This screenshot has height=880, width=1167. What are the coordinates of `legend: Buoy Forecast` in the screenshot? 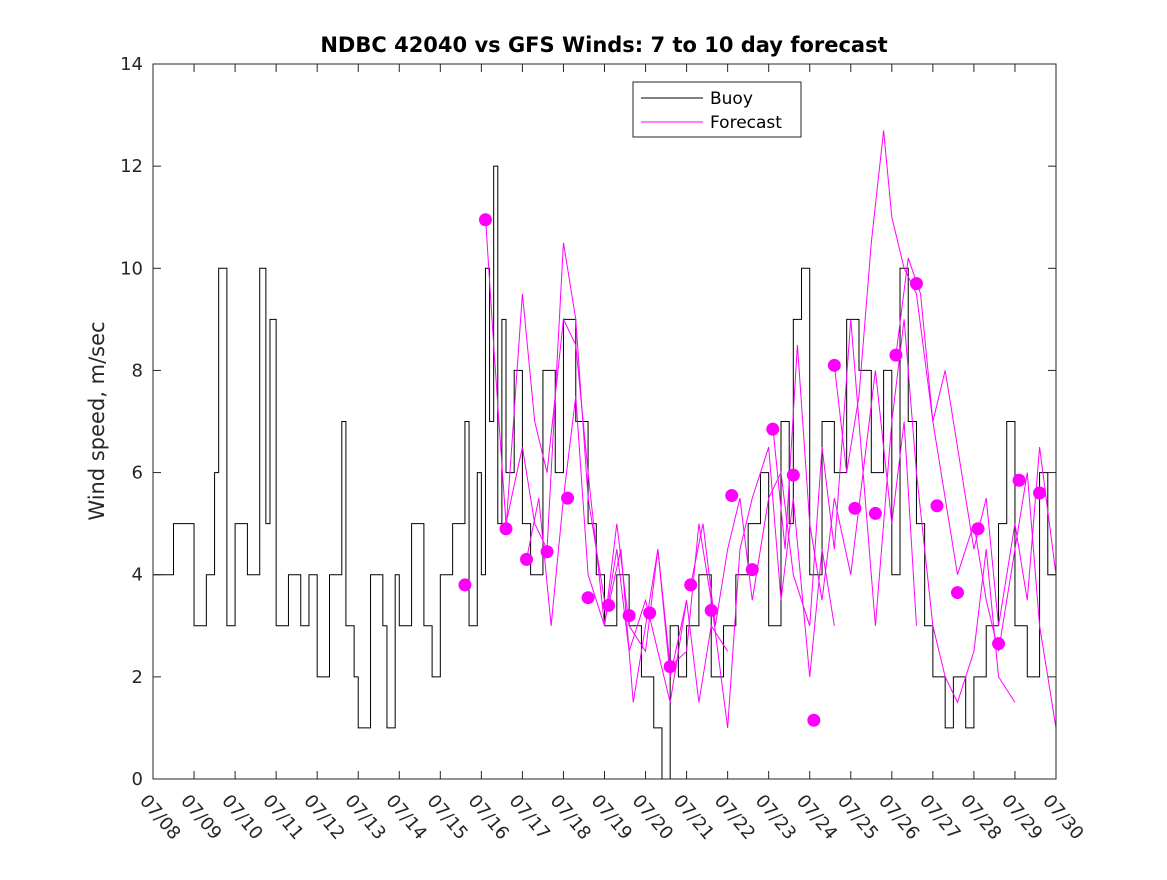 It's located at (717, 109).